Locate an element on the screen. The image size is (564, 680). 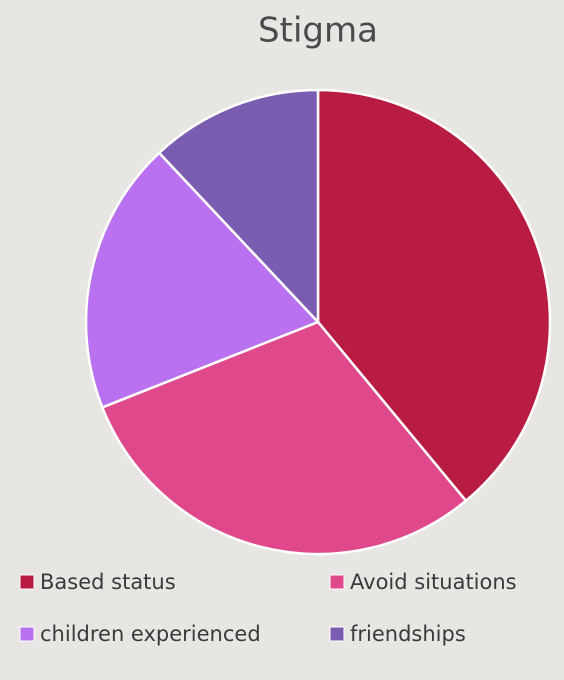
legend-label: friendships is located at coordinates (408, 634).